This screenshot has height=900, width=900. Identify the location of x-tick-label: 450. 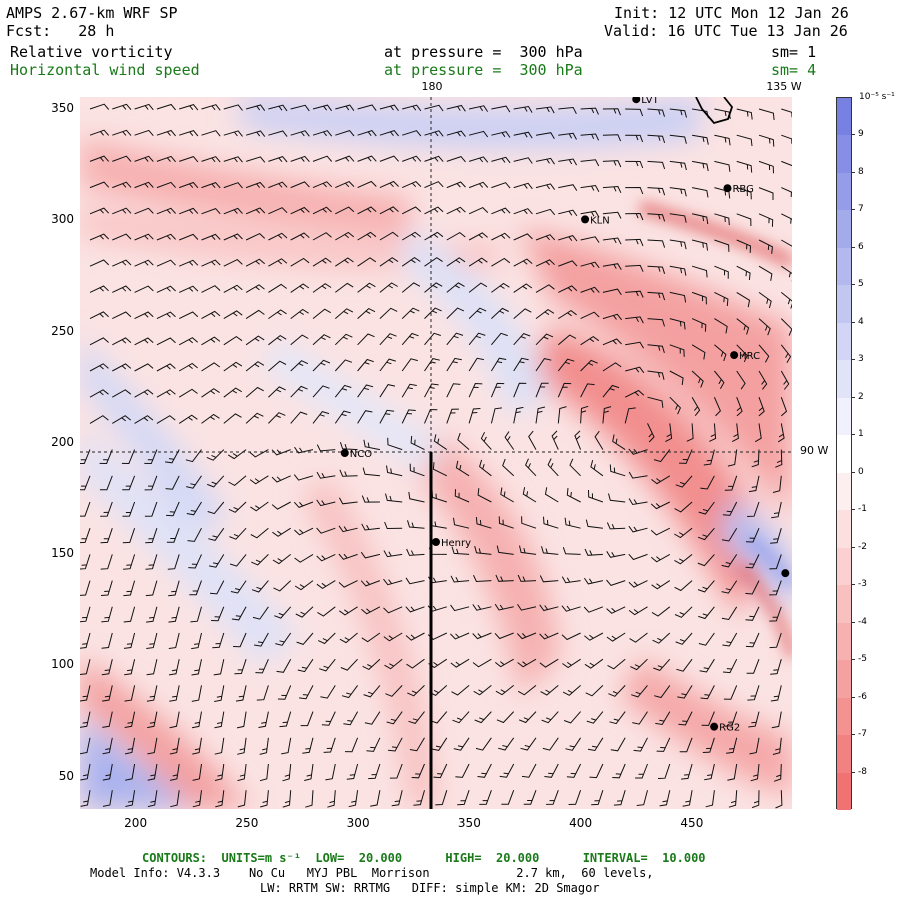
(692, 823).